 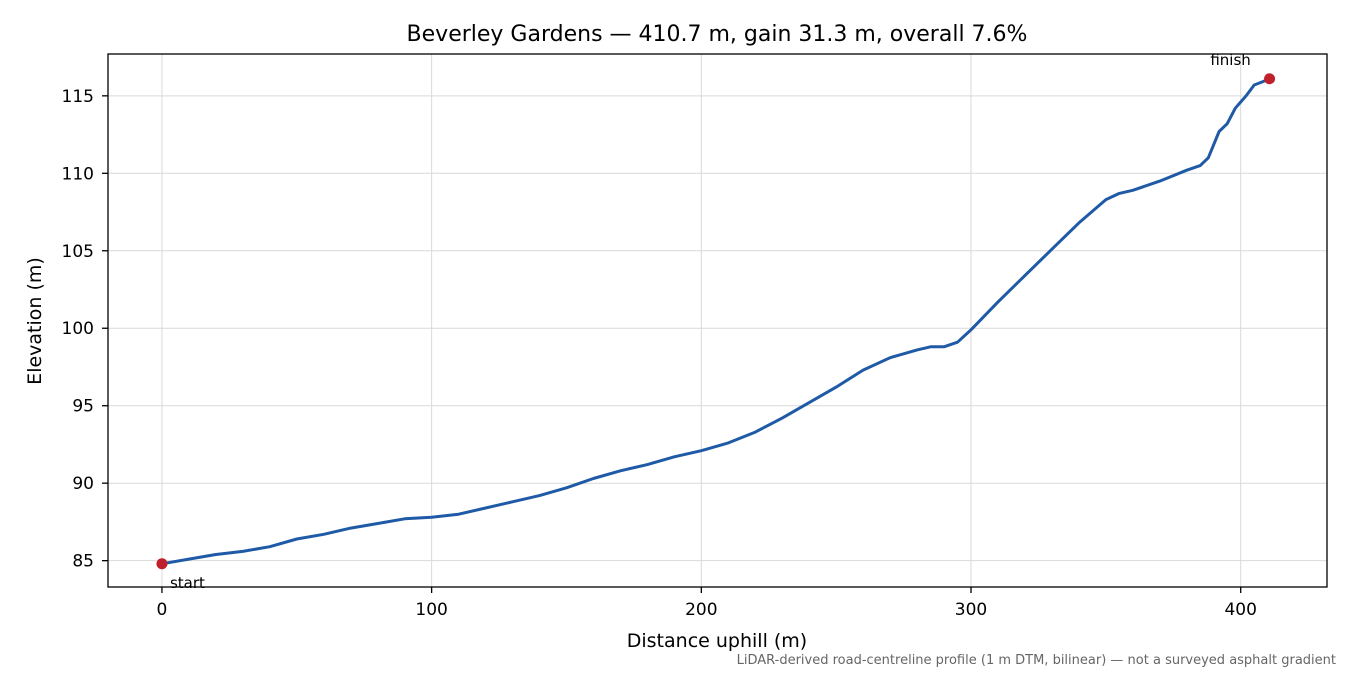 I want to click on x-tick-label: 200, so click(x=701, y=610).